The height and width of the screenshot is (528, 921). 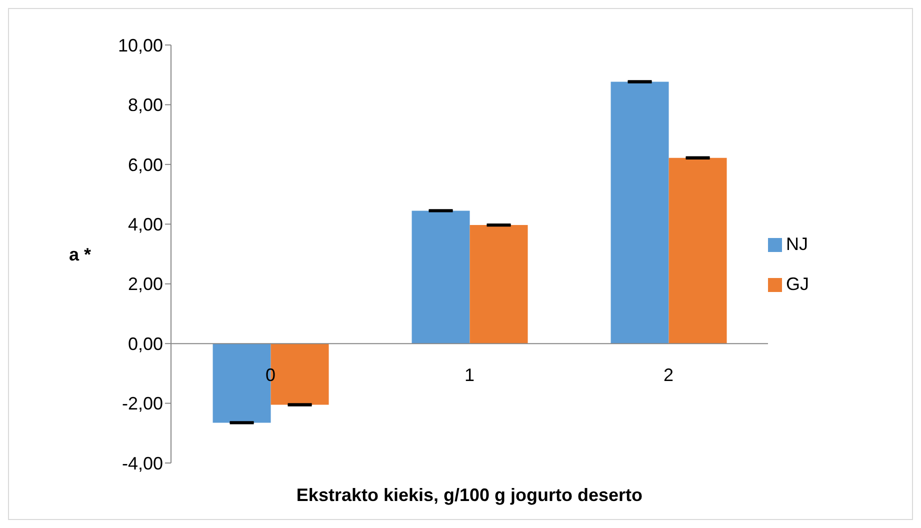 I want to click on x-tick-label: 1, so click(x=469, y=375).